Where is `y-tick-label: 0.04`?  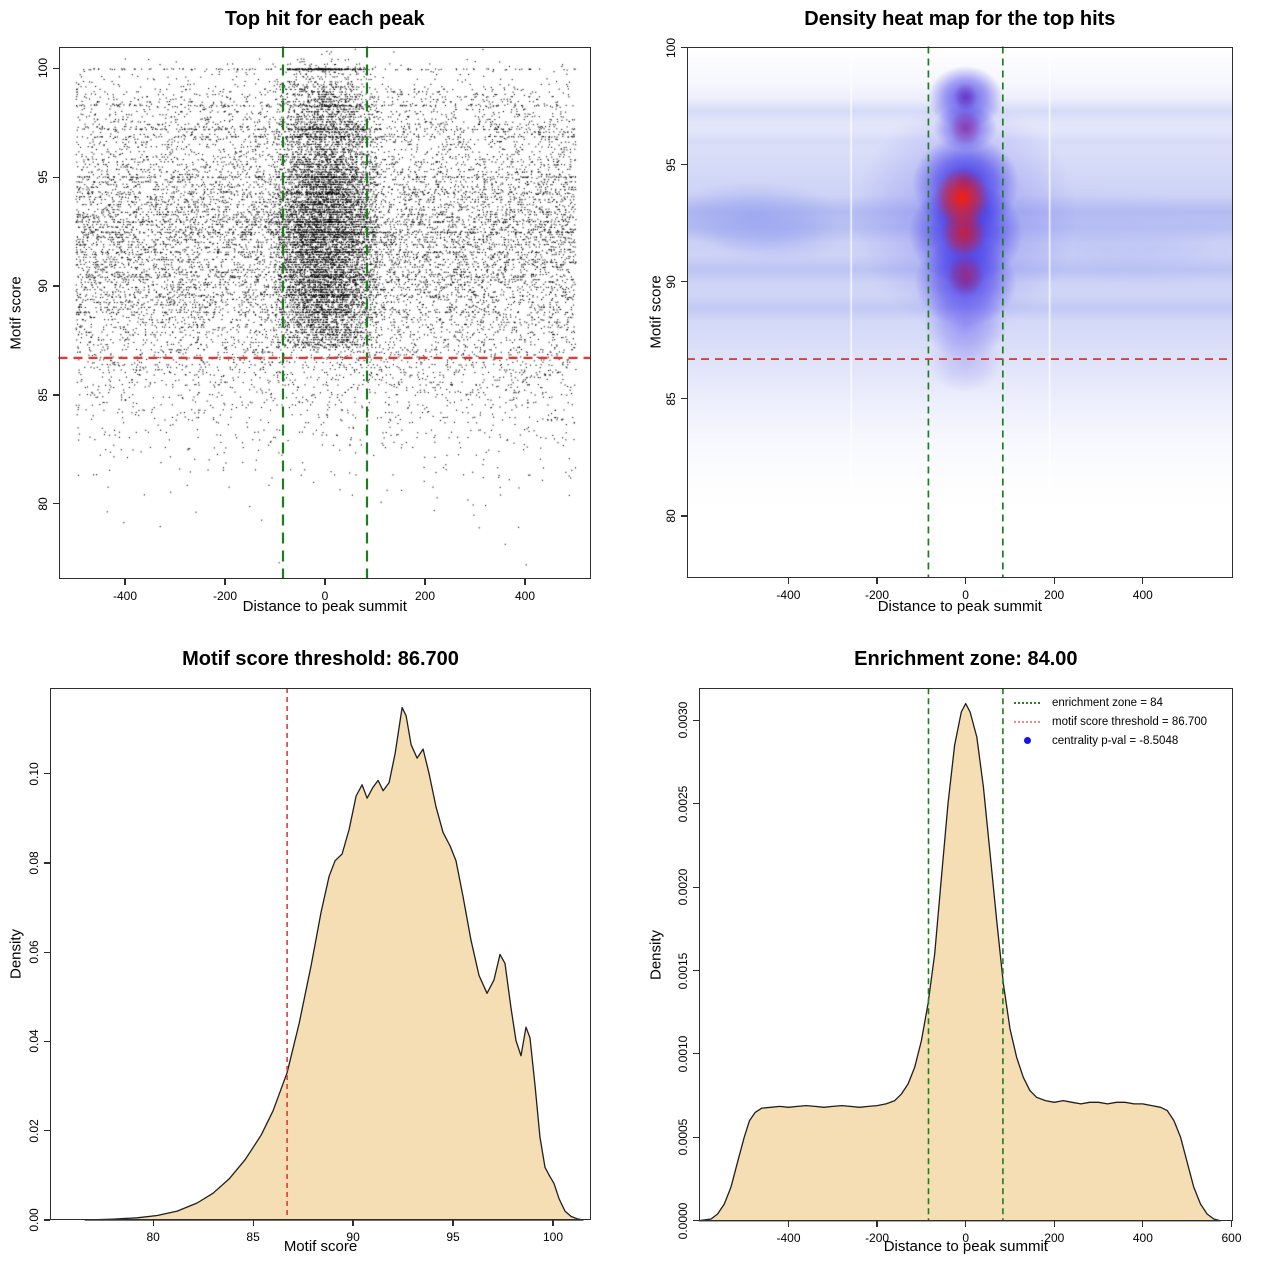
y-tick-label: 0.04 is located at coordinates (34, 1041).